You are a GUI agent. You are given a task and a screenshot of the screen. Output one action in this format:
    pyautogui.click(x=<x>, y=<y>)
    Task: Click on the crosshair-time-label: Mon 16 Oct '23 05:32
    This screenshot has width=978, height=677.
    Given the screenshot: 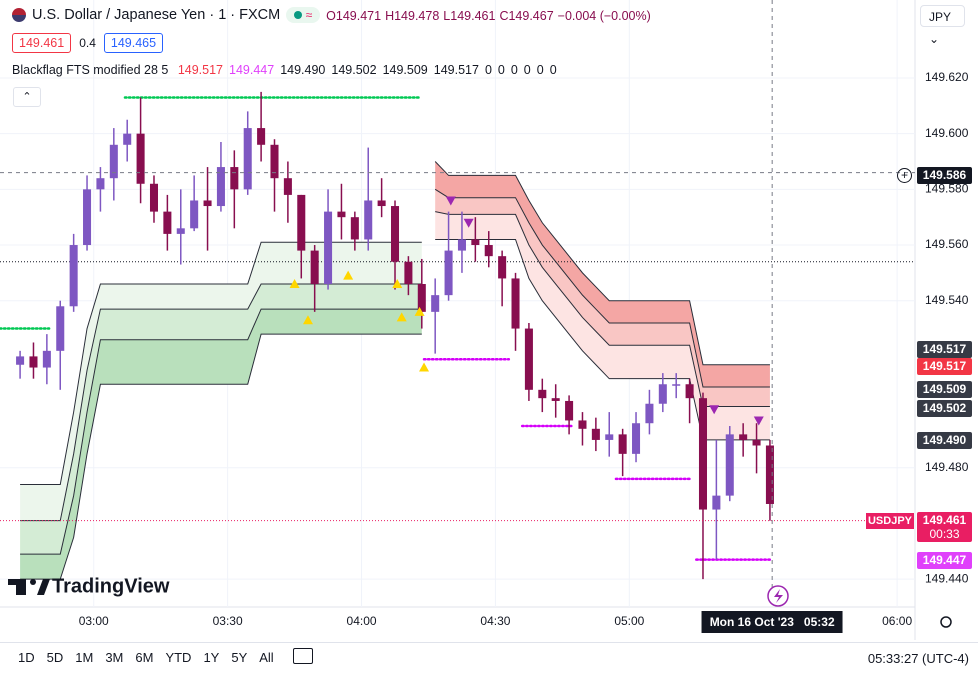 What is the action you would take?
    pyautogui.click(x=772, y=622)
    